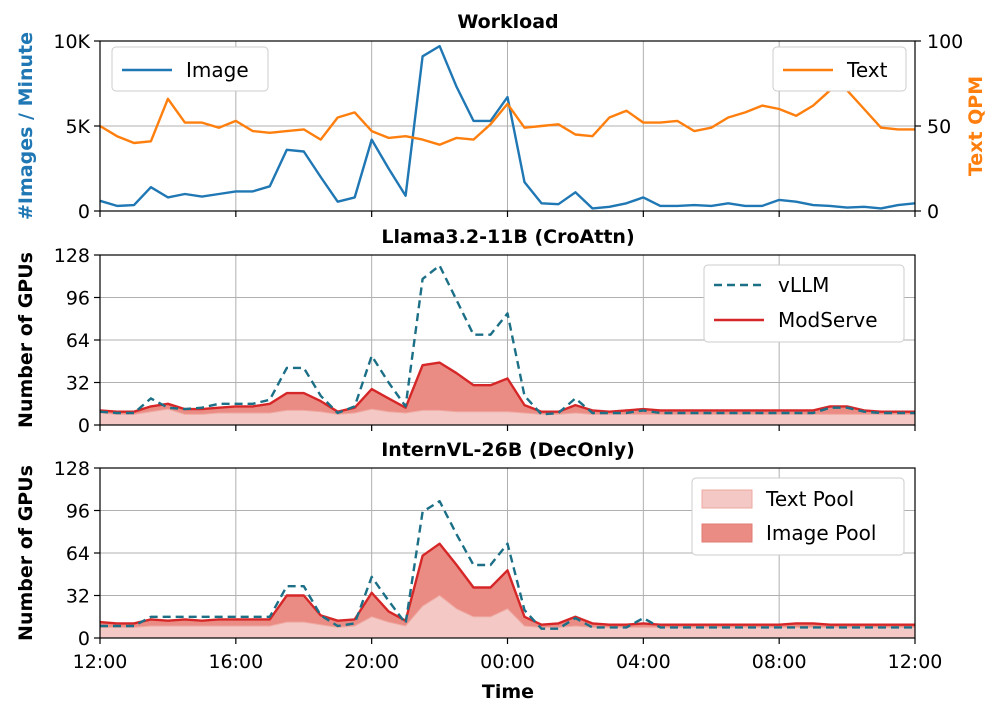 This screenshot has height=717, width=997. Describe the element at coordinates (26, 126) in the screenshot. I see `y-axis-label-left: #Images / Minute` at that location.